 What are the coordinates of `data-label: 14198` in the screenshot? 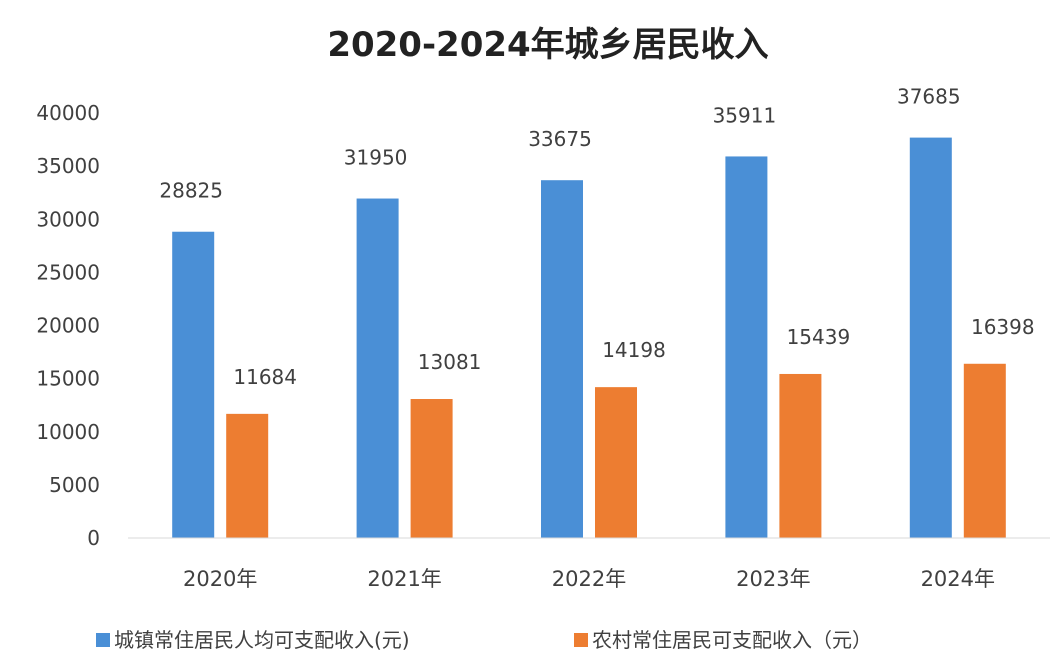 It's located at (634, 350).